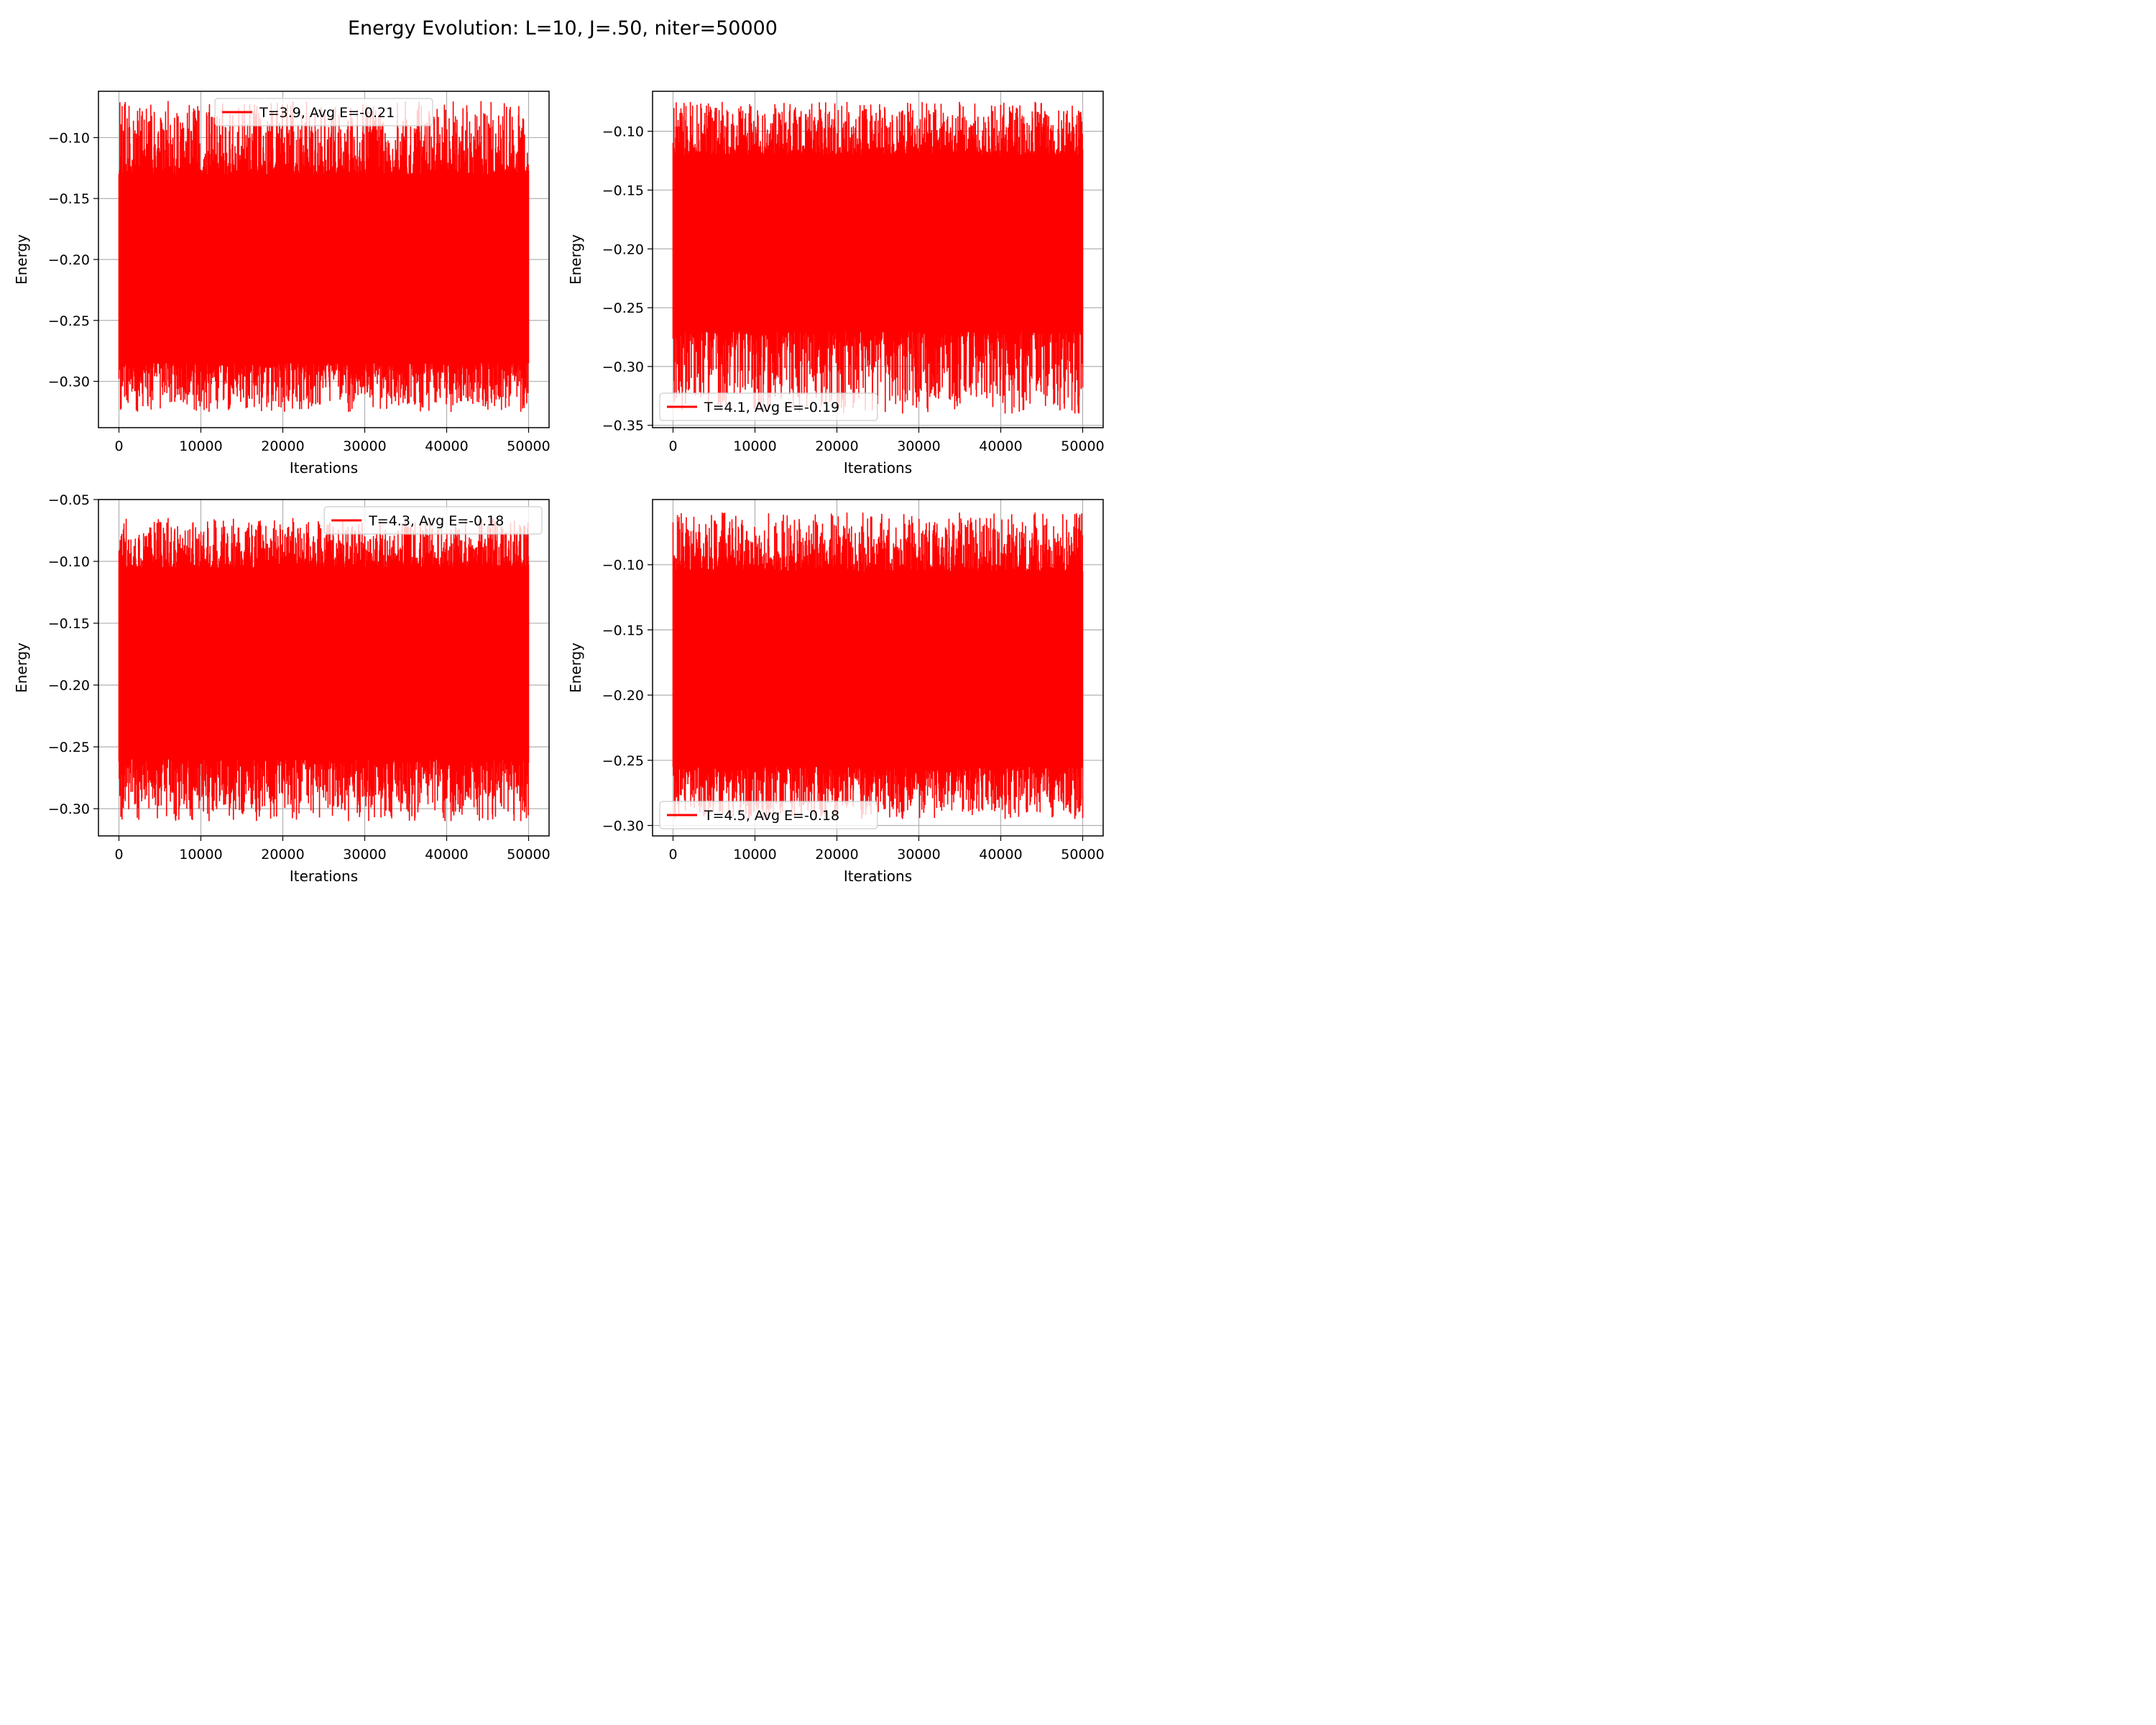 The image size is (2156, 1725). Describe the element at coordinates (771, 816) in the screenshot. I see `legend-label: T=4.5, Avg E=-0.18` at that location.